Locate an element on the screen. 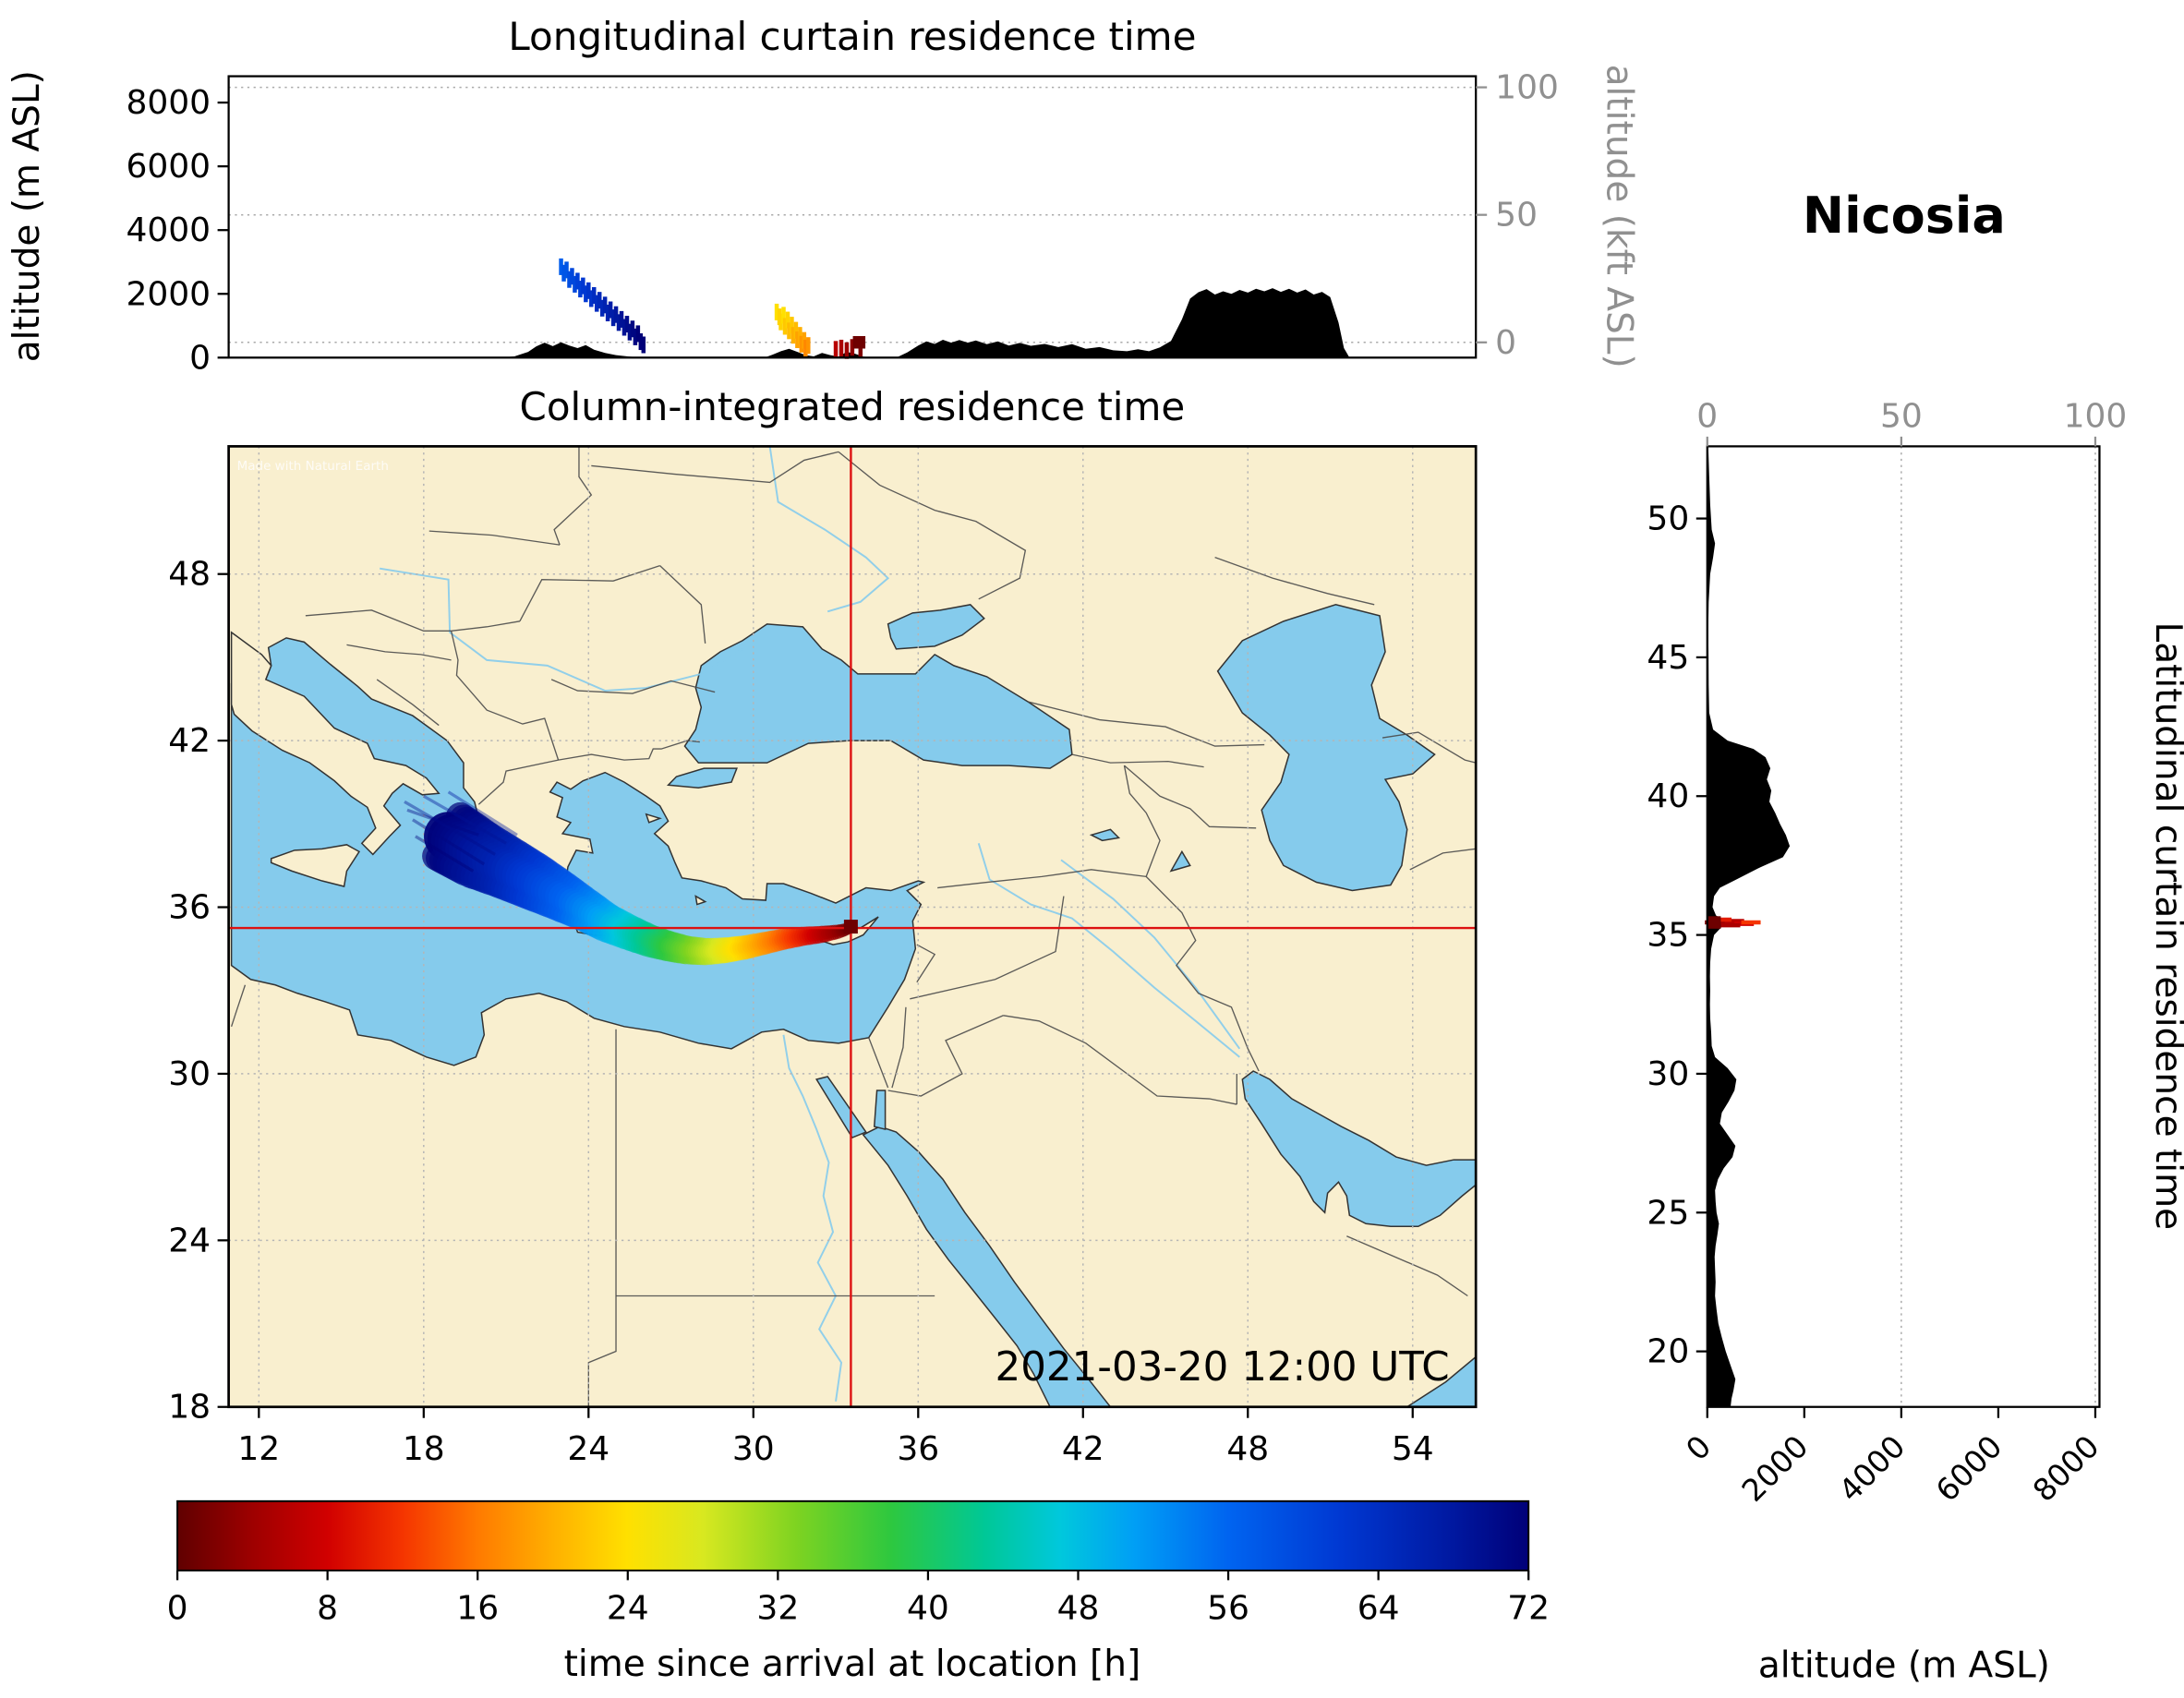 The width and height of the screenshot is (2184, 1698). colorbar-label: time since arrival at location [h] is located at coordinates (852, 1664).